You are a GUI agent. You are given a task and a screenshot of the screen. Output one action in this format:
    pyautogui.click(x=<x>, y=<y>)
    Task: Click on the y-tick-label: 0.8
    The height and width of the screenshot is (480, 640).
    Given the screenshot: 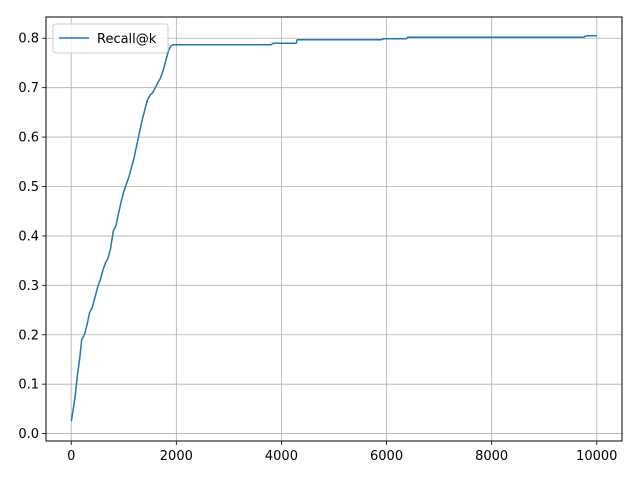 What is the action you would take?
    pyautogui.click(x=28, y=39)
    